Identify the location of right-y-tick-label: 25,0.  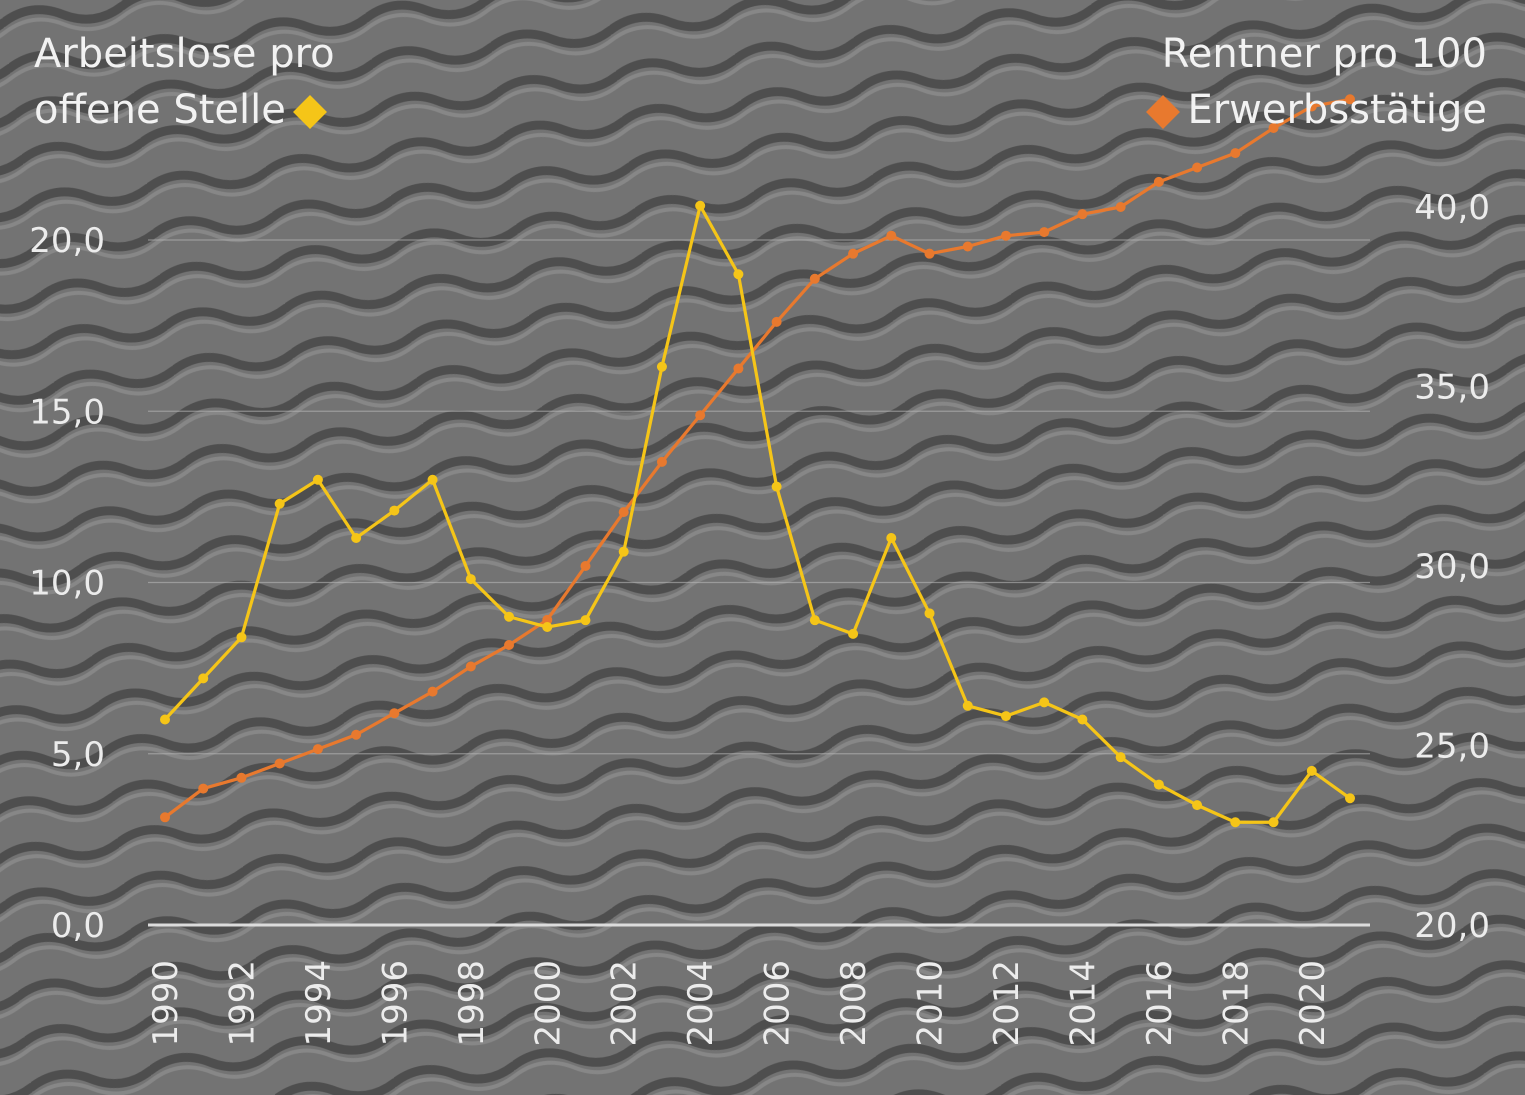
(1452, 747).